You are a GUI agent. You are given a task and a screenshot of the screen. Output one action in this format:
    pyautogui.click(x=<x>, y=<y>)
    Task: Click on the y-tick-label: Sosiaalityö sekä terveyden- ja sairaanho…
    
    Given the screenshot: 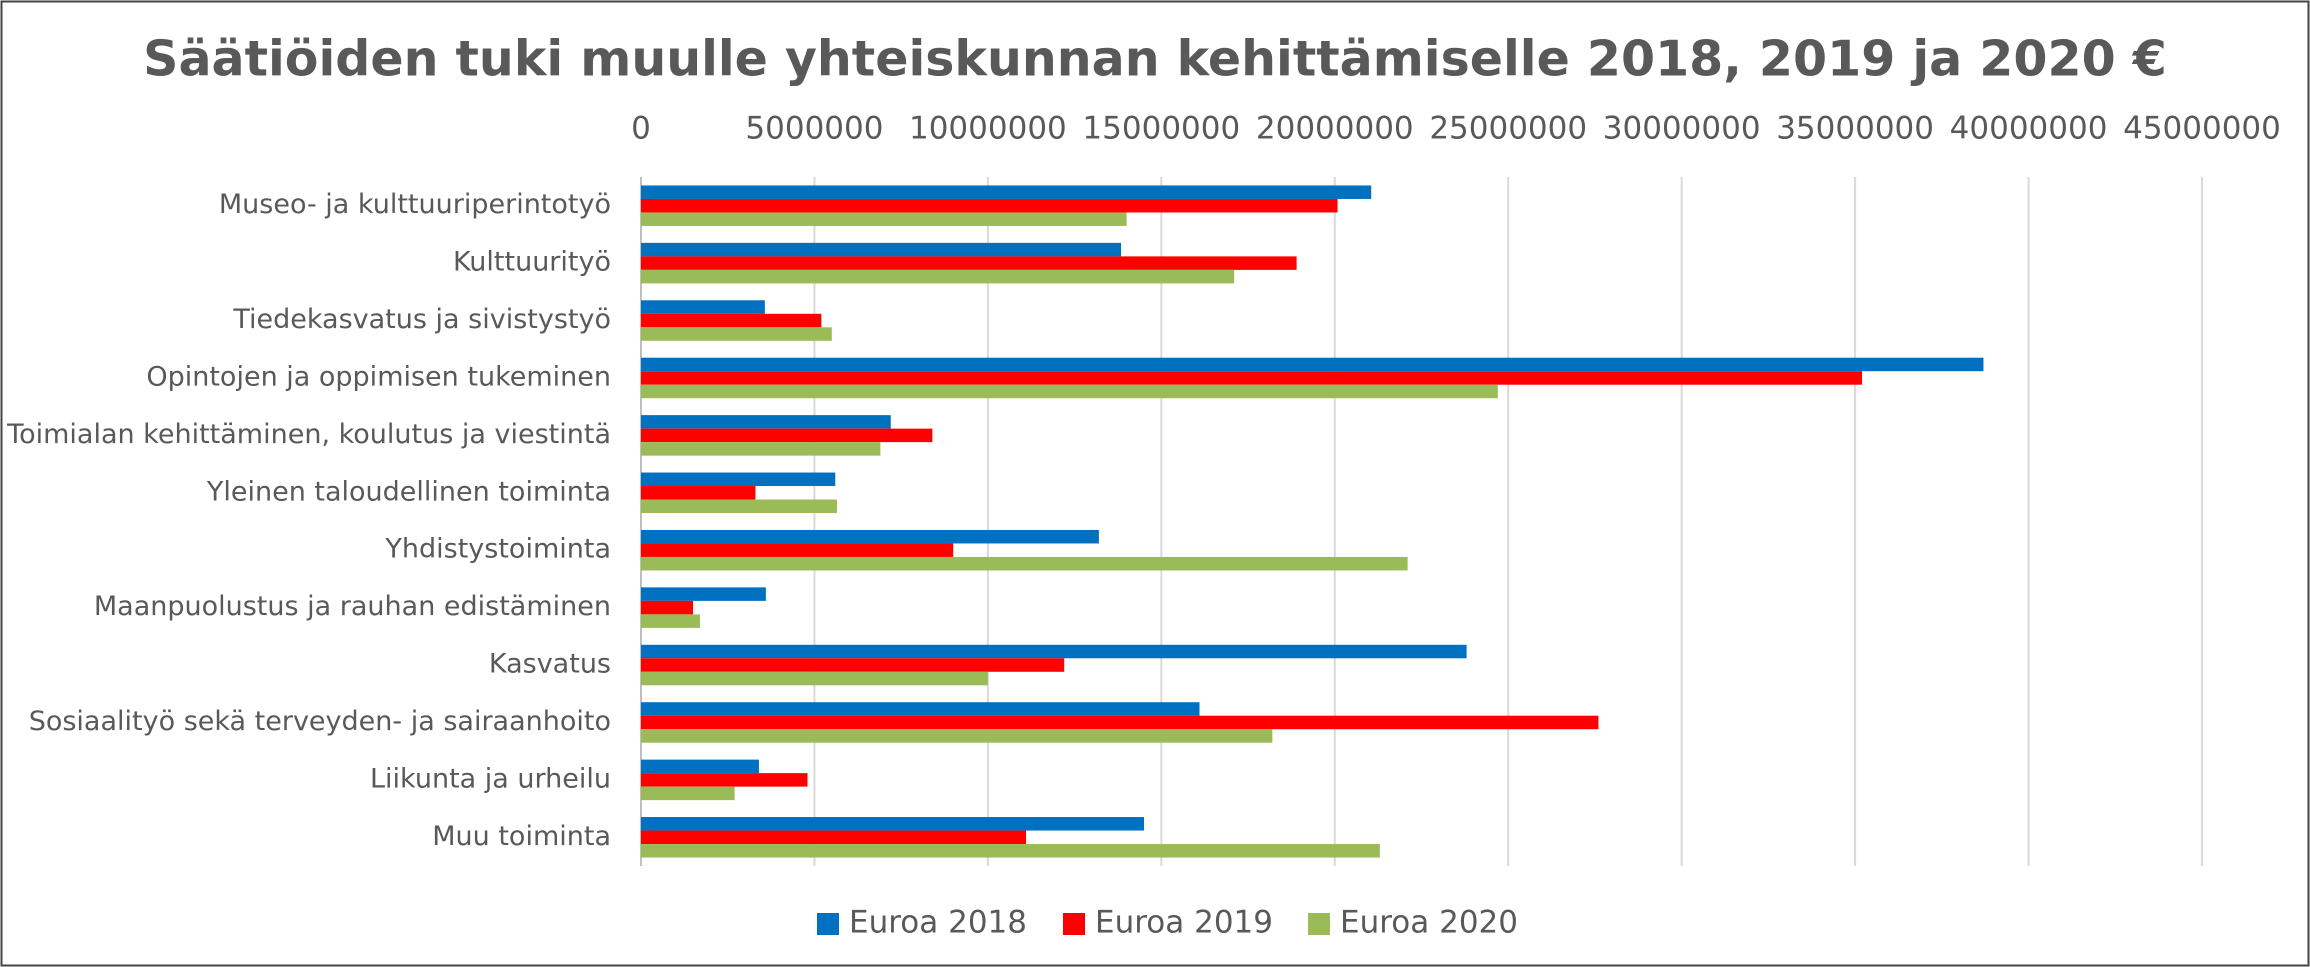 What is the action you would take?
    pyautogui.click(x=320, y=721)
    